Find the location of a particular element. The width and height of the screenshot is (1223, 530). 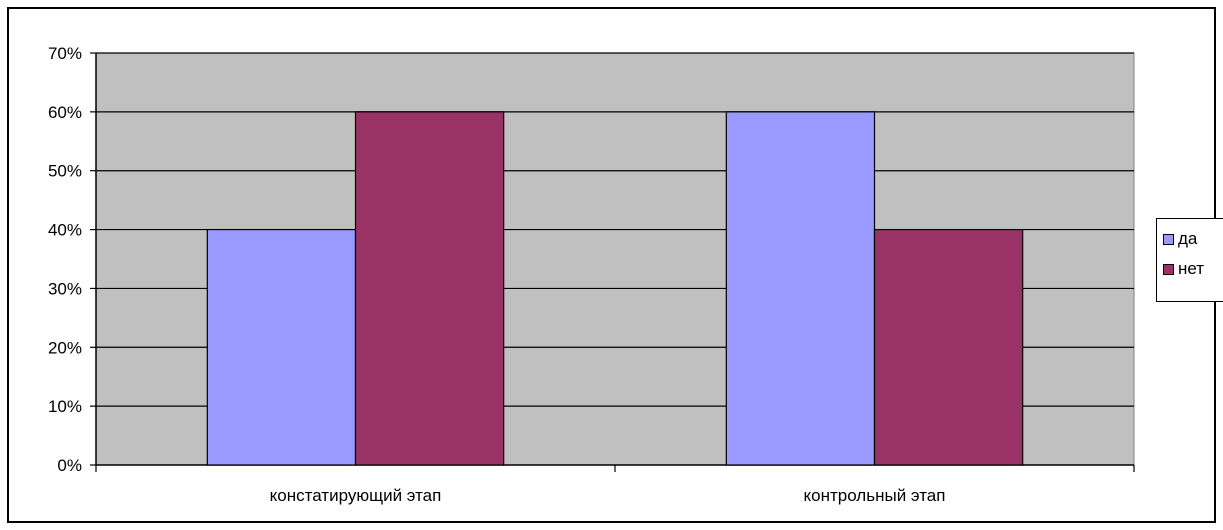

legend-label: нет is located at coordinates (1191, 268).